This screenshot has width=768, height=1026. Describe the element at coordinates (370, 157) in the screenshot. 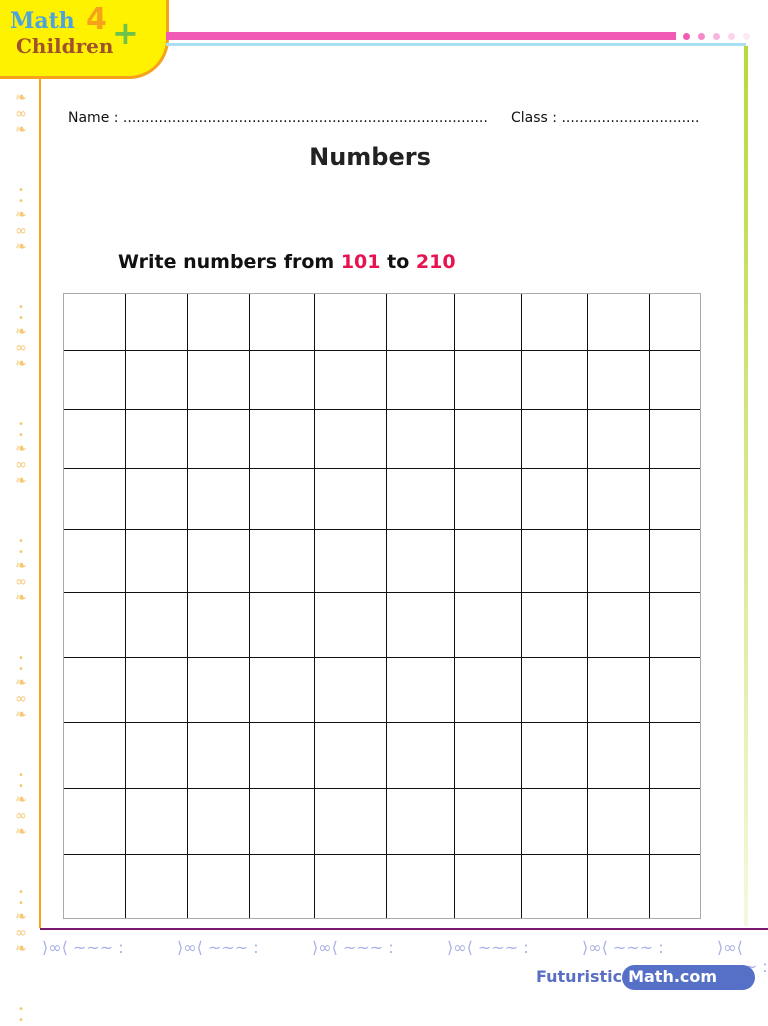

I see `page-title: Numbers` at that location.